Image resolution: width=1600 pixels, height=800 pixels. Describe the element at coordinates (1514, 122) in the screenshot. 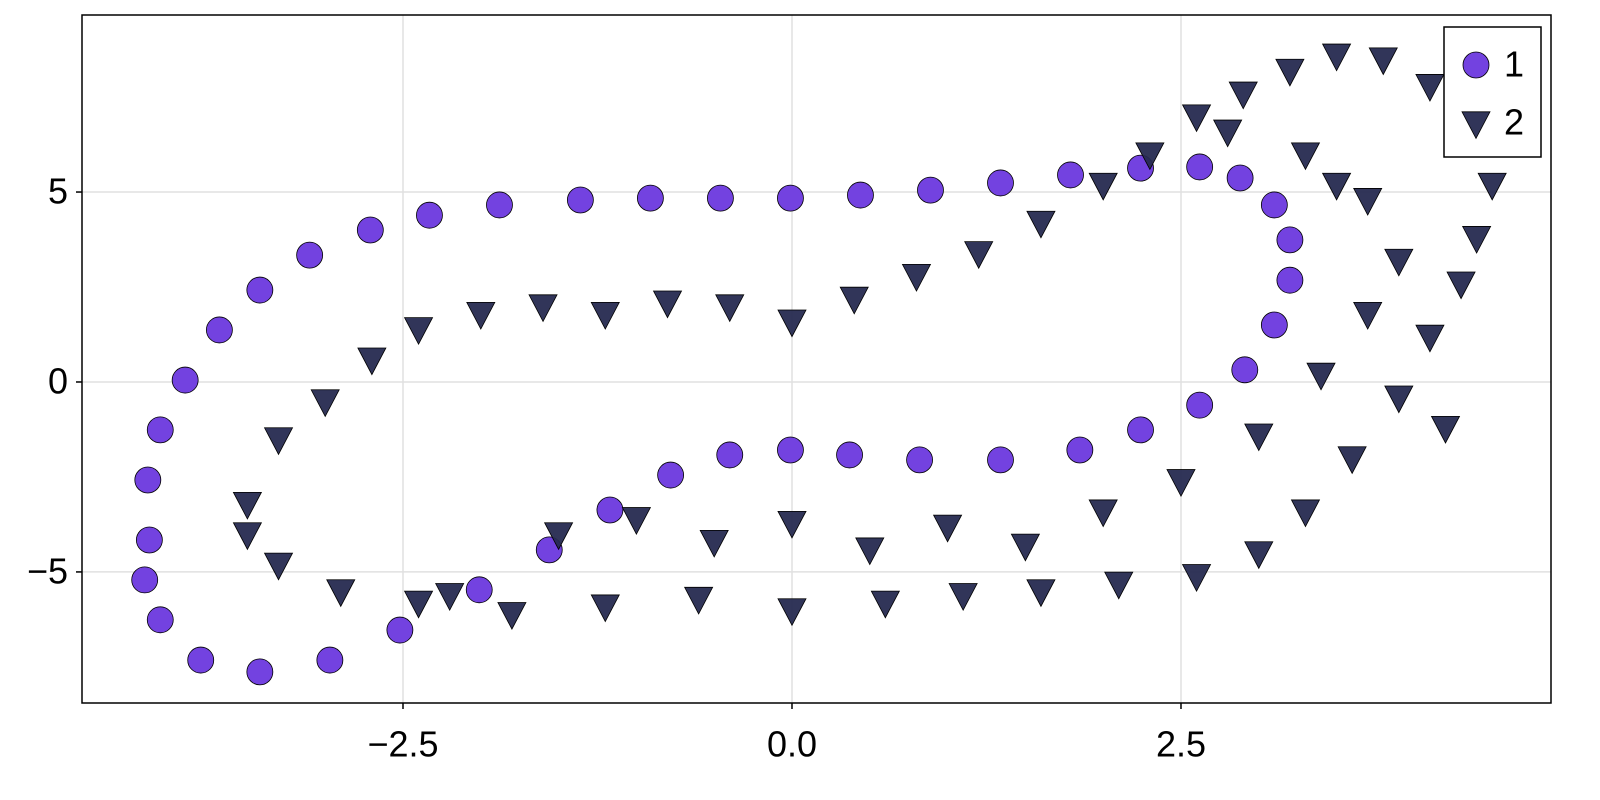

I see `legend-label: 2` at that location.